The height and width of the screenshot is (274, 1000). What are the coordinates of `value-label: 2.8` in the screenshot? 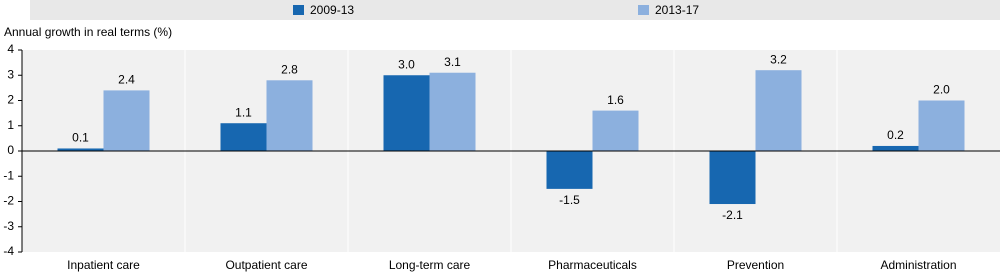 It's located at (289, 69).